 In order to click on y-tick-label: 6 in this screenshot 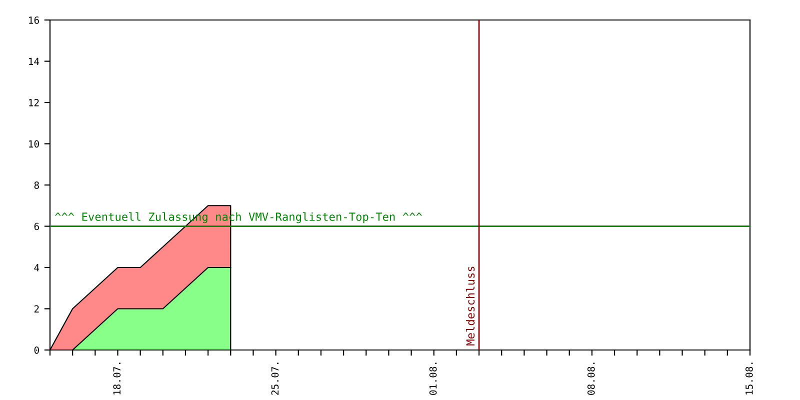, I will do `click(36, 226)`.